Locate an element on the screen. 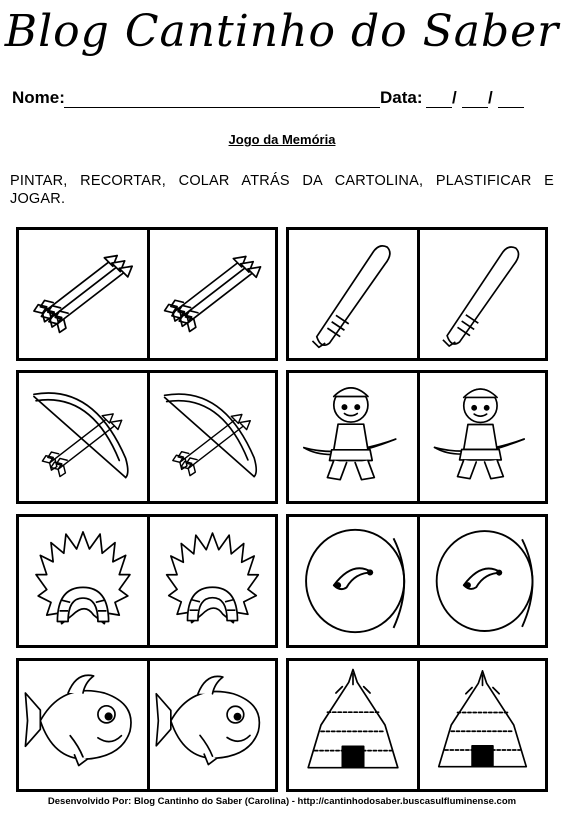 Image resolution: width=564 pixels, height=814 pixels. date-label: Data: is located at coordinates (401, 97).